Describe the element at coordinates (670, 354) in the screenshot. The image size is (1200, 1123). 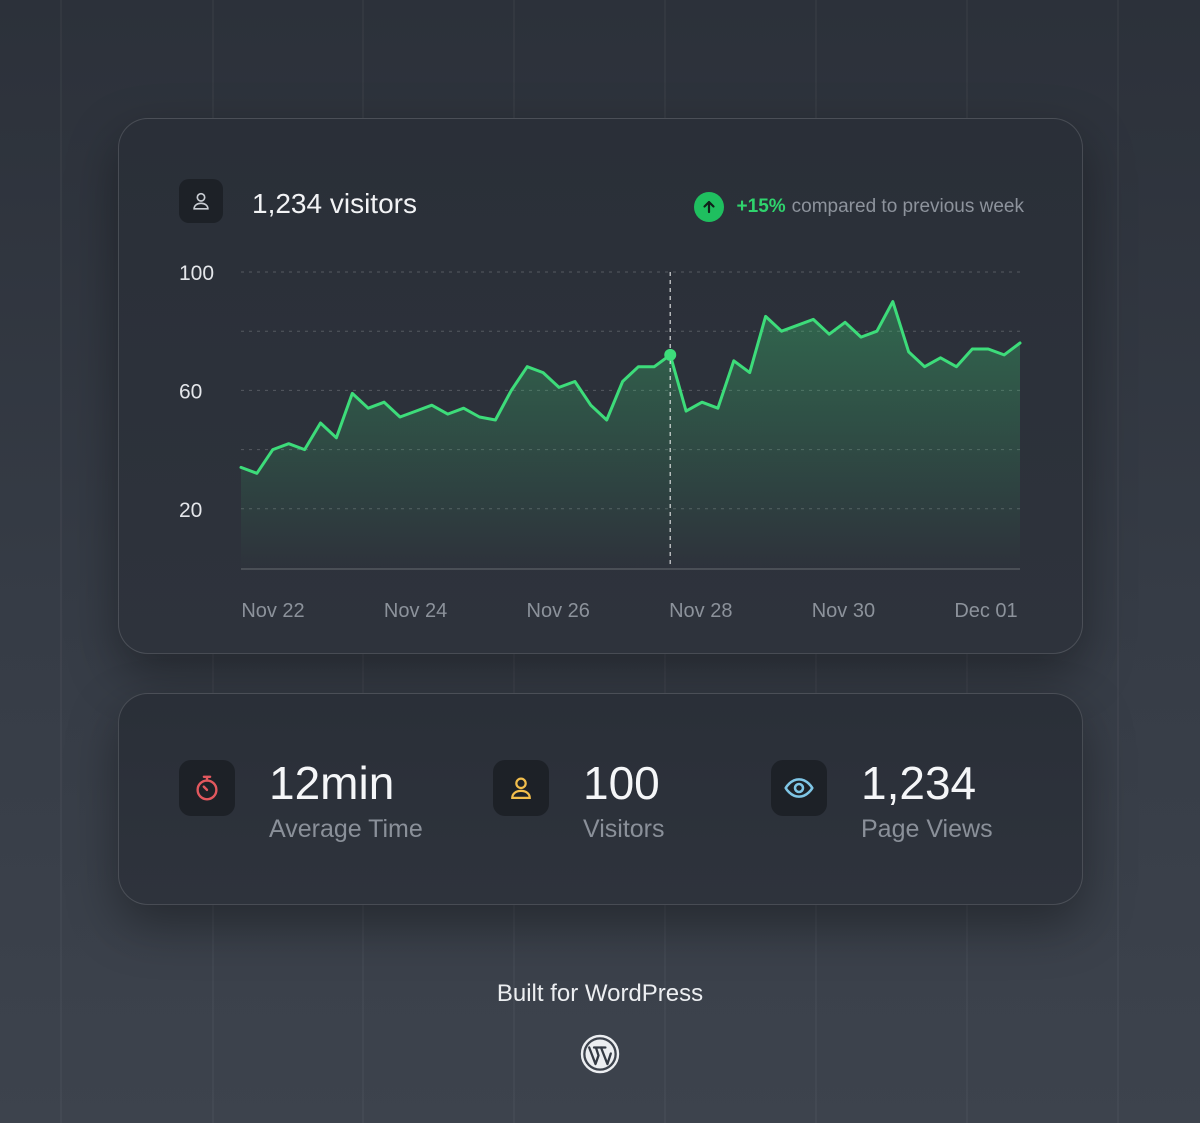
I see `highlight-point` at that location.